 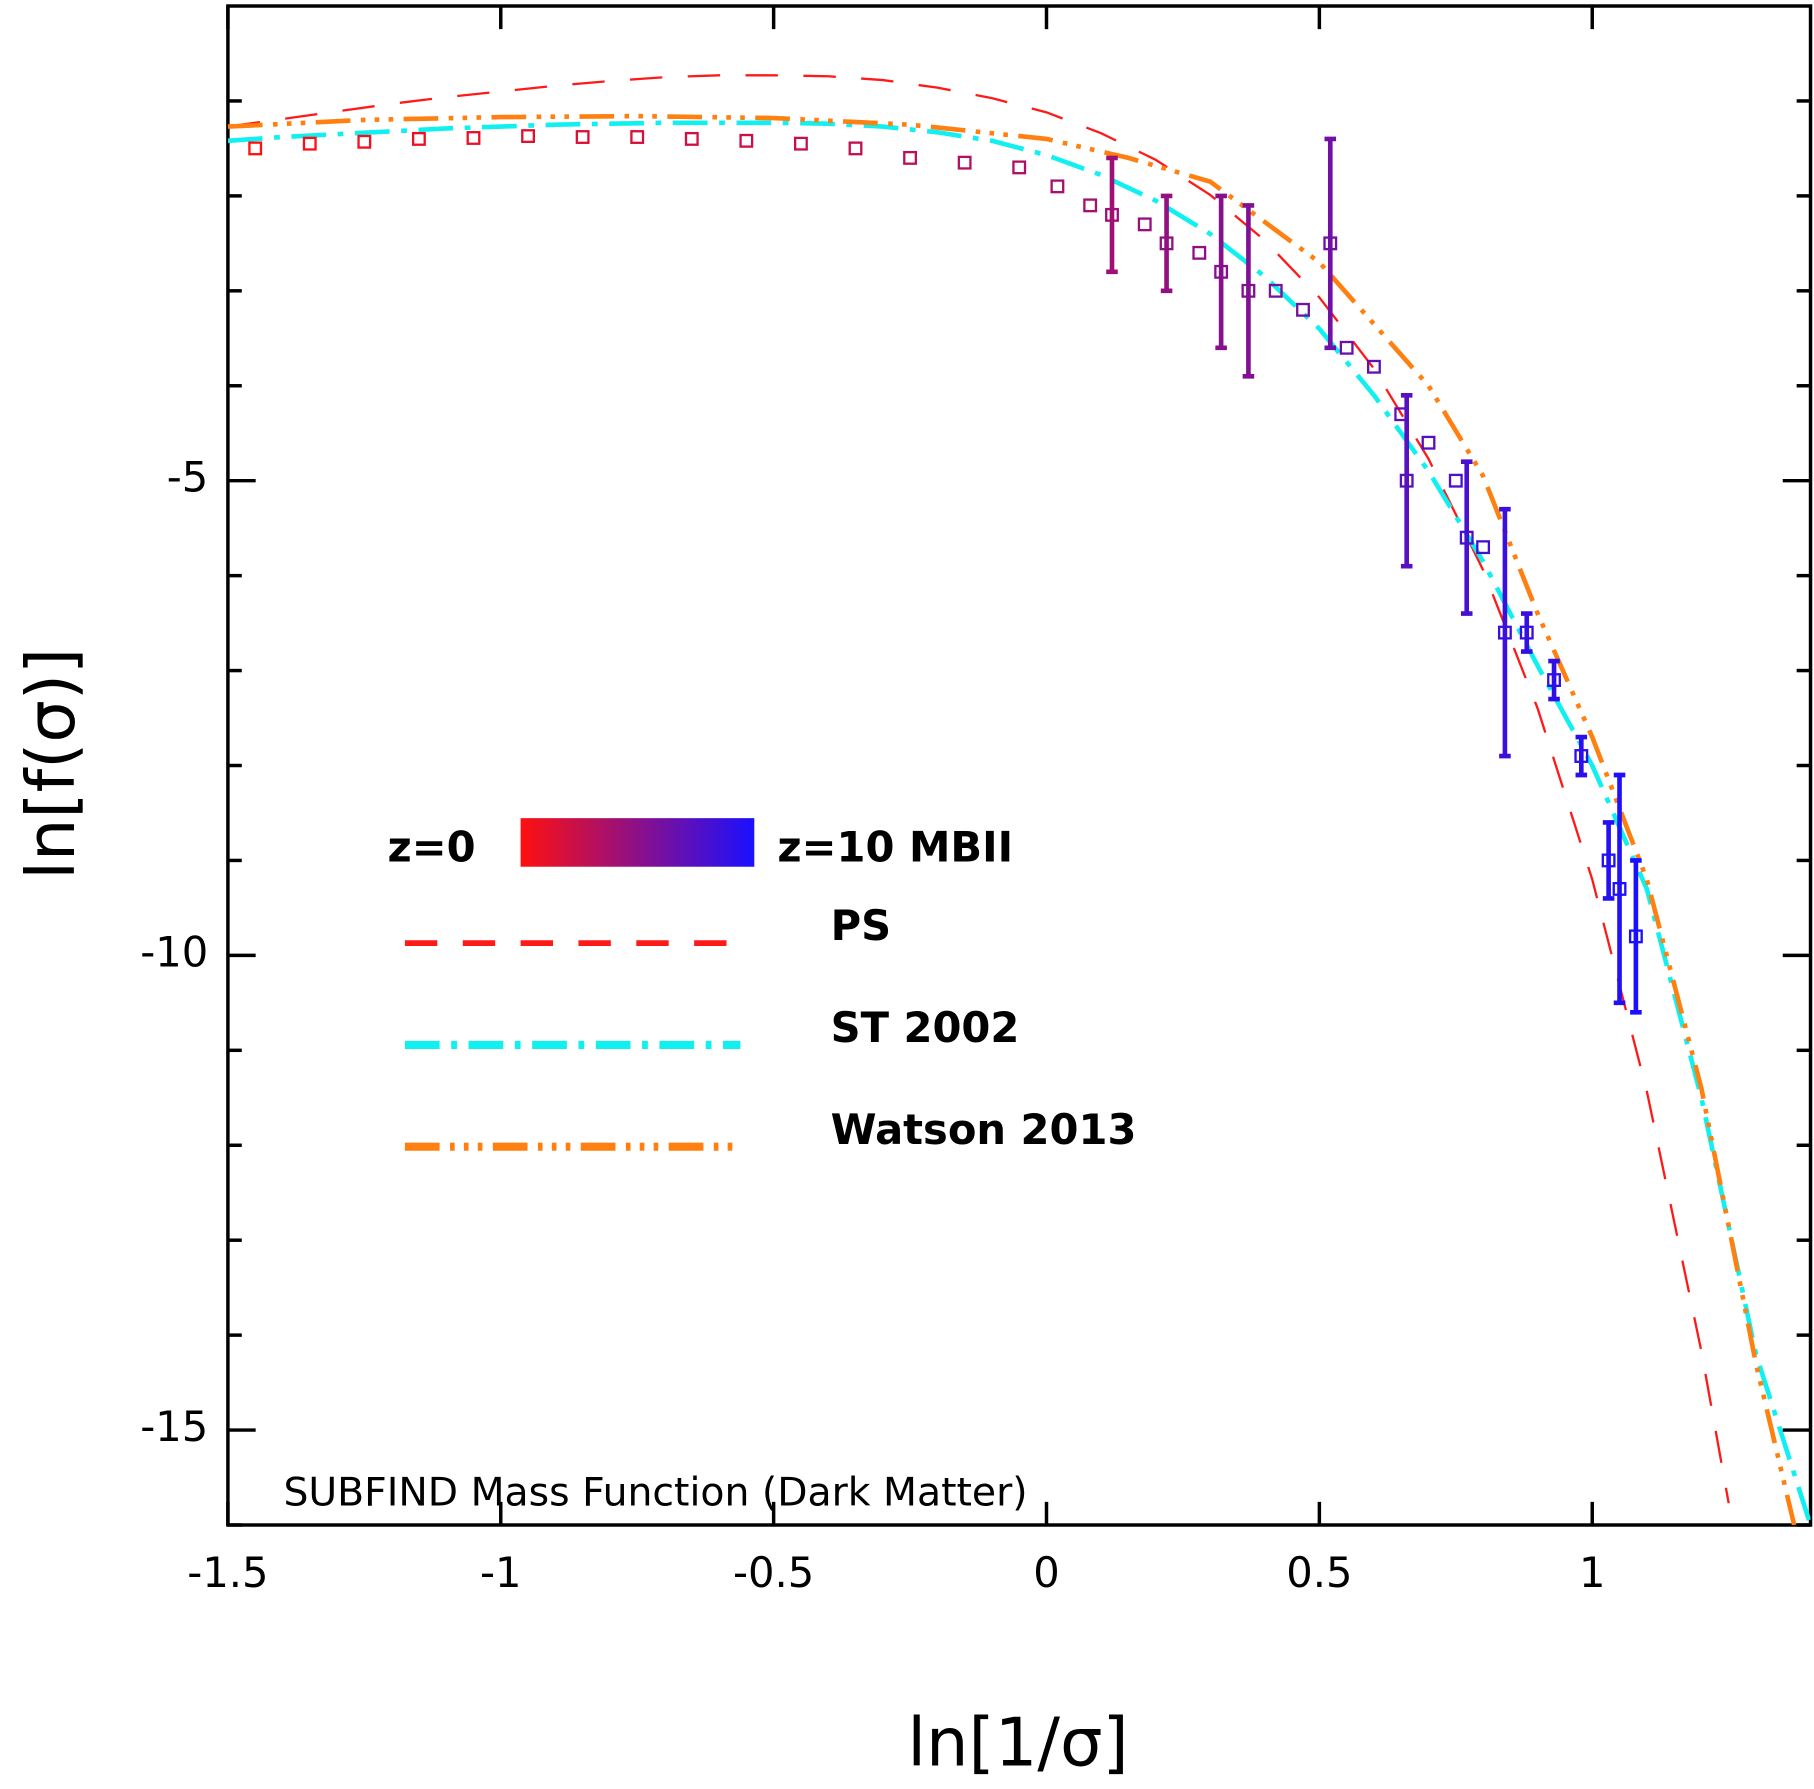 I want to click on legend: PS ST 2002 Watson 2013, so click(x=770, y=1027).